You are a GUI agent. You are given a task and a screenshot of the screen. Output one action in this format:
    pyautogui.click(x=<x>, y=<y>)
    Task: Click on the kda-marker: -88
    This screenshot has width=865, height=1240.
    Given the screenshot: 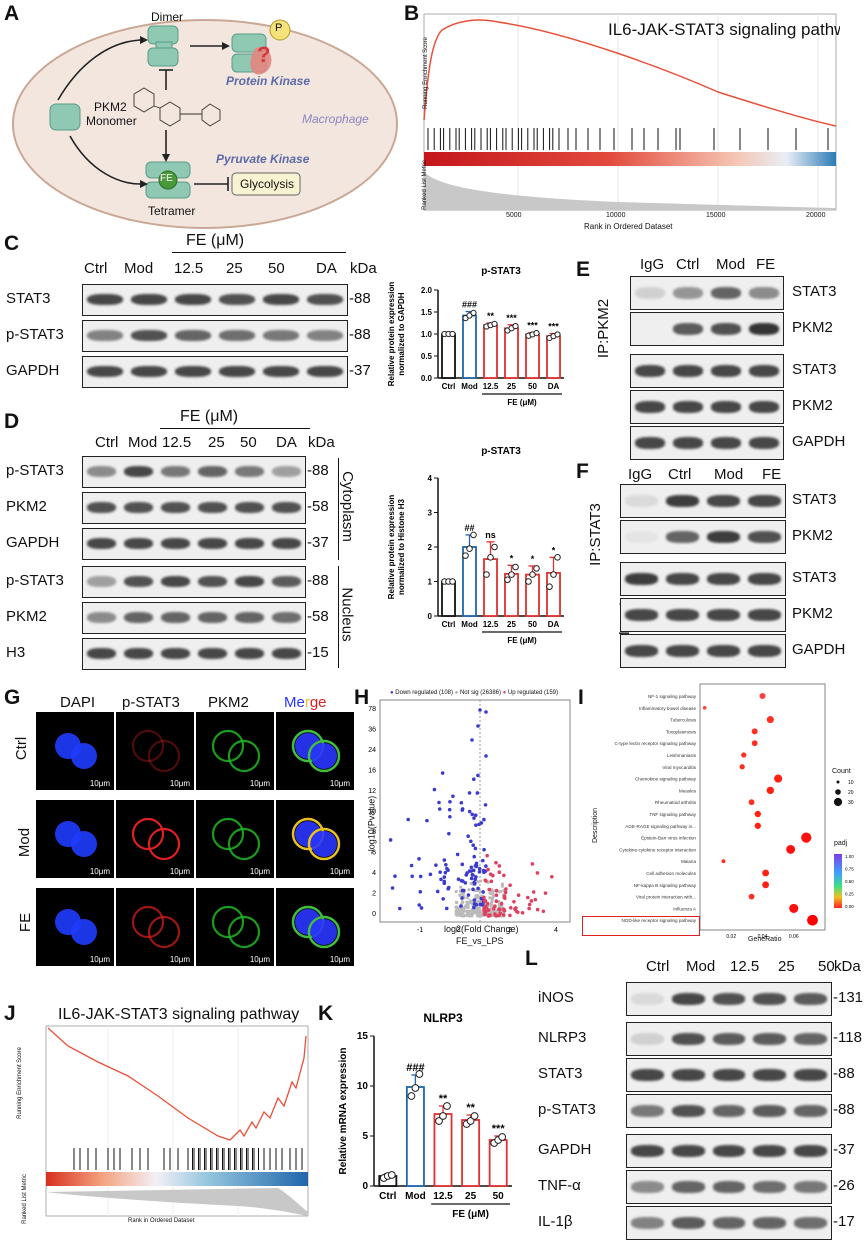 What is the action you would take?
    pyautogui.click(x=360, y=334)
    